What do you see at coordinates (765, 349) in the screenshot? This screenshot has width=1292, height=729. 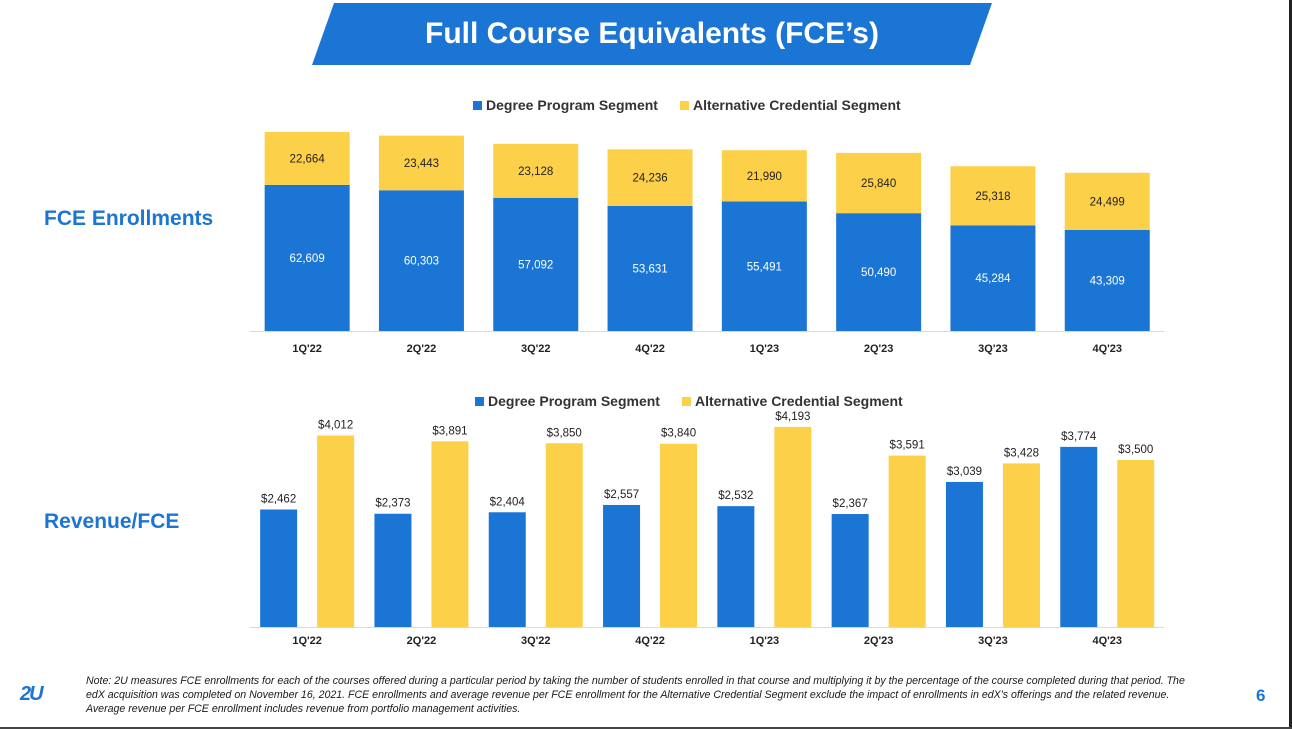 I see `enrollments-tick-4: 1Q'23` at bounding box center [765, 349].